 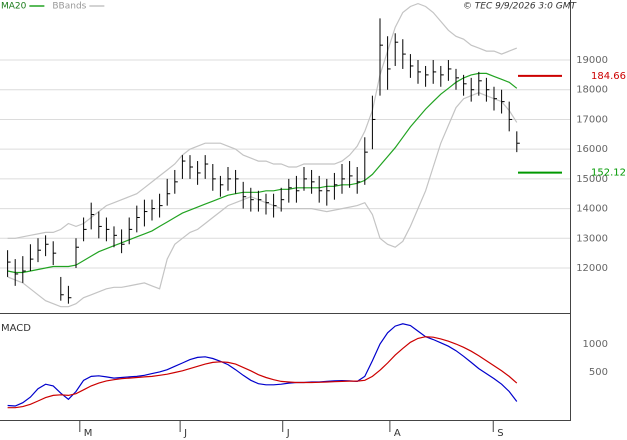 What do you see at coordinates (500, 433) in the screenshot?
I see `x-tick-label: S` at bounding box center [500, 433].